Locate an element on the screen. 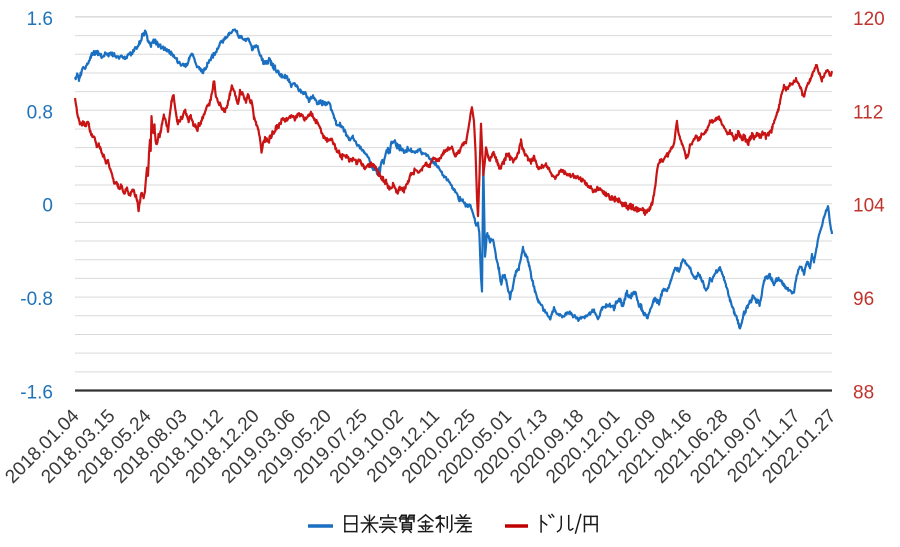 The height and width of the screenshot is (547, 900). svg-text: 0 is located at coordinates (47, 206).